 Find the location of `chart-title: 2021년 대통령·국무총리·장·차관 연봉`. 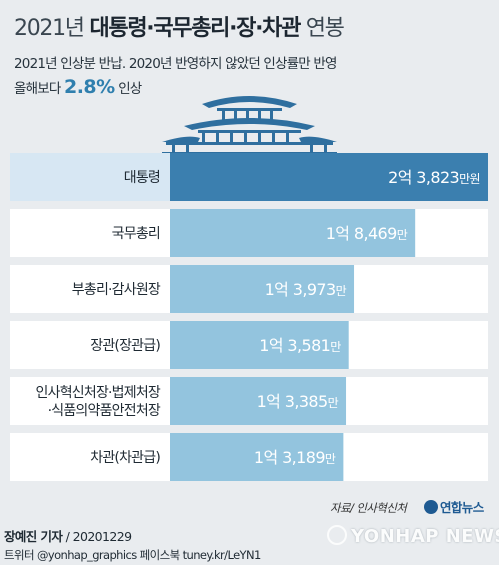

chart-title: 2021년 대통령·국무총리·장·차관 연봉 is located at coordinates (179, 26).